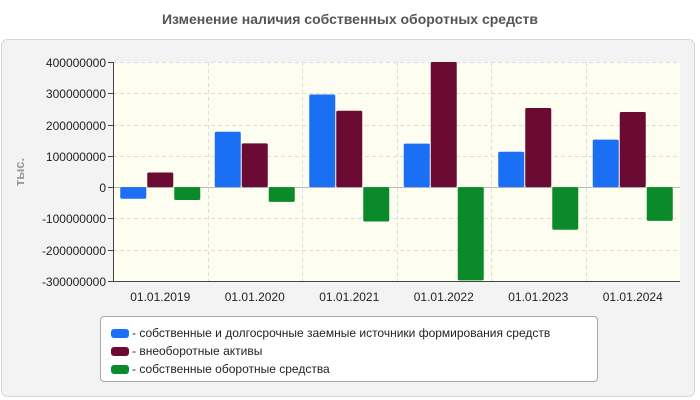 This screenshot has width=700, height=400. Describe the element at coordinates (74, 282) in the screenshot. I see `y-tick-label: -300000000` at that location.